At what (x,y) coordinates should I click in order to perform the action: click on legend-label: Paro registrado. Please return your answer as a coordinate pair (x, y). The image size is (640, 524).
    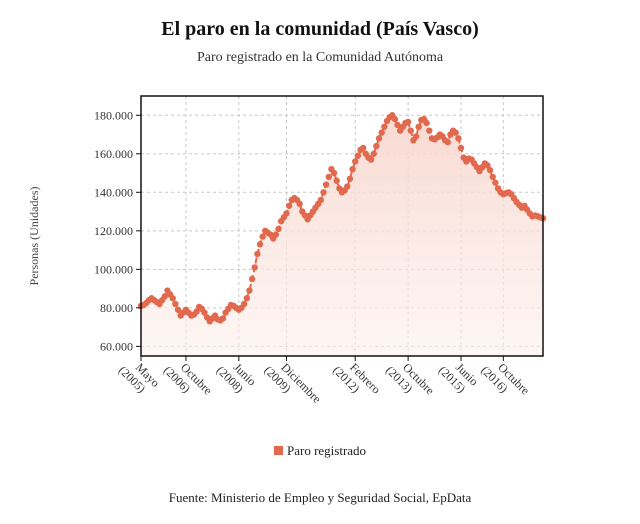
    Looking at the image, I should click on (326, 450).